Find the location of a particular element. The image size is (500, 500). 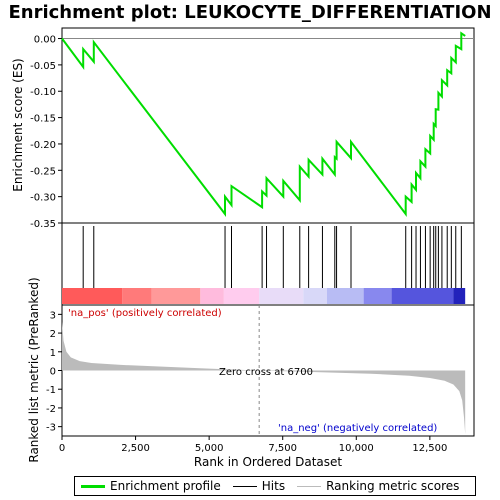

metric-y-tick-label: 1 is located at coordinates (53, 353).